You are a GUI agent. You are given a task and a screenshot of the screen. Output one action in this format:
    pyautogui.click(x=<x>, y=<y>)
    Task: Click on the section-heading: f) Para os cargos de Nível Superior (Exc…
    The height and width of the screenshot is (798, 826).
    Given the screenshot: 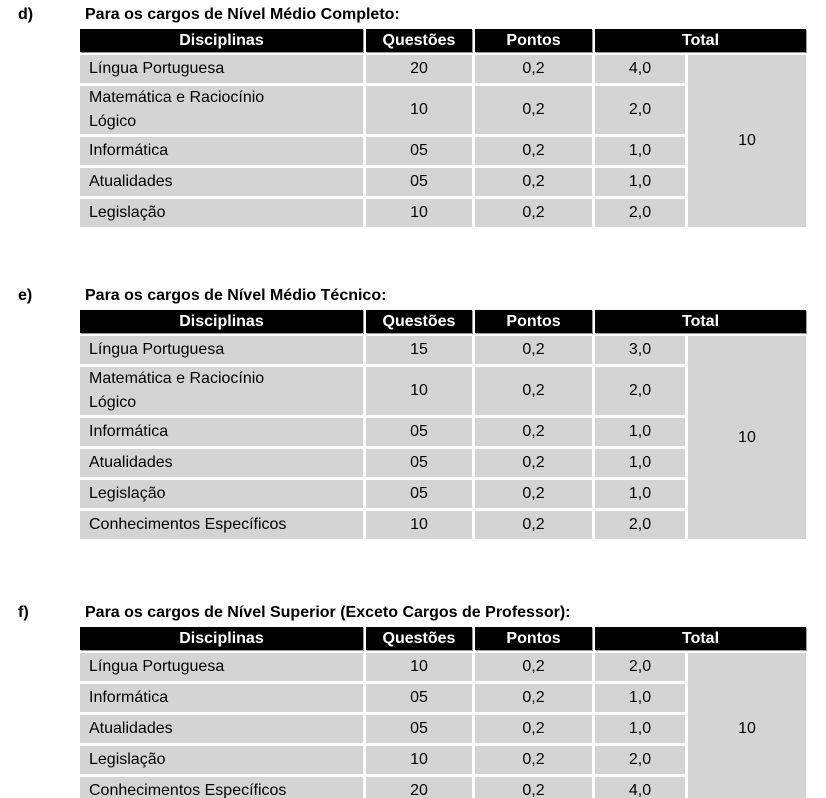 What is the action you would take?
    pyautogui.click(x=413, y=613)
    